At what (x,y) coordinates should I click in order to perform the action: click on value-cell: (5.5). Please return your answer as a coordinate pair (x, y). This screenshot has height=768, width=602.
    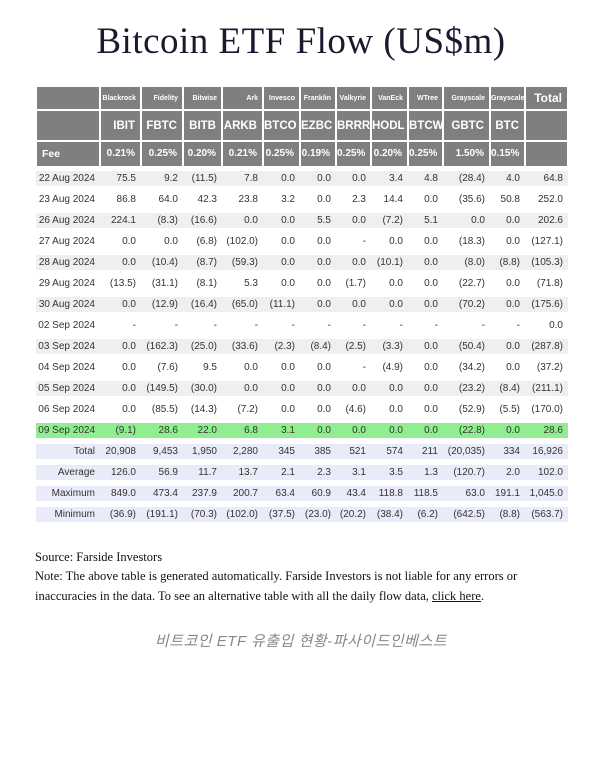
    Looking at the image, I should click on (507, 411).